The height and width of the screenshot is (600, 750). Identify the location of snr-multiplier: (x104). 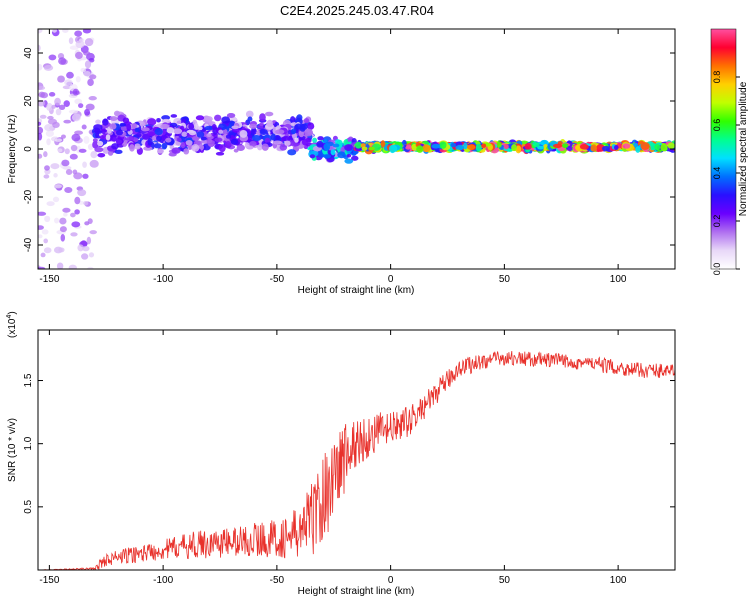
(12, 324).